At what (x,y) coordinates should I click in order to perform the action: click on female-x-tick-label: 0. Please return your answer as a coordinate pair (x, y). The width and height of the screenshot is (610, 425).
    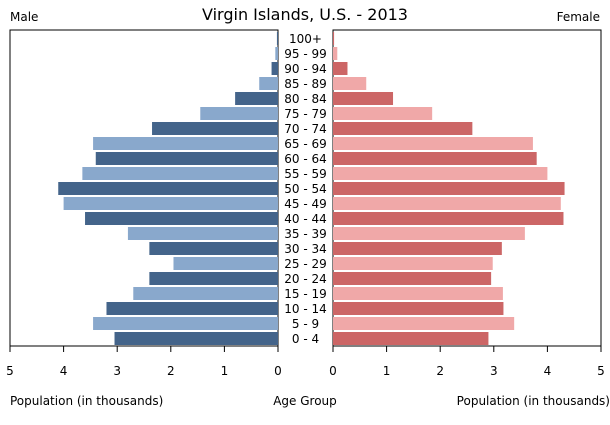
    Looking at the image, I should click on (333, 371).